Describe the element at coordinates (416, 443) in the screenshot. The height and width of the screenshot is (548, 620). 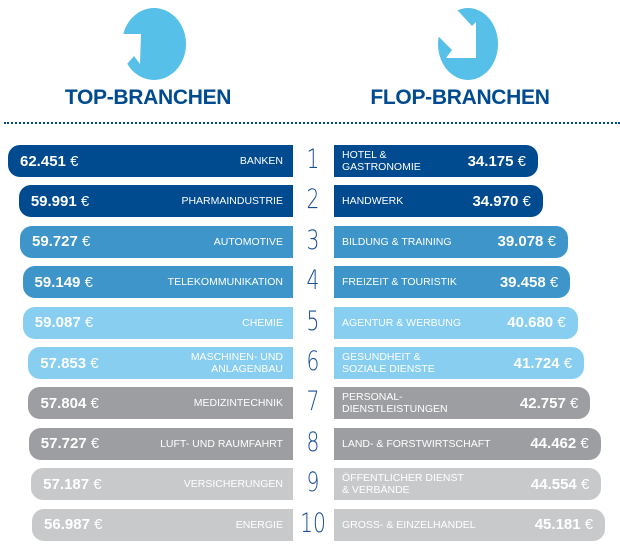
I see `flop-category: LAND- & FORSTWIRTSCHAFT` at that location.